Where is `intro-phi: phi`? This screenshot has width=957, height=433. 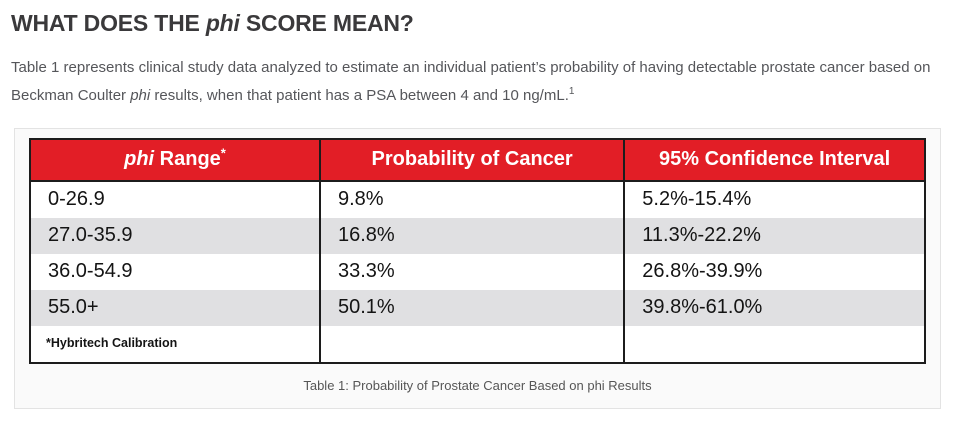 intro-phi: phi is located at coordinates (140, 95).